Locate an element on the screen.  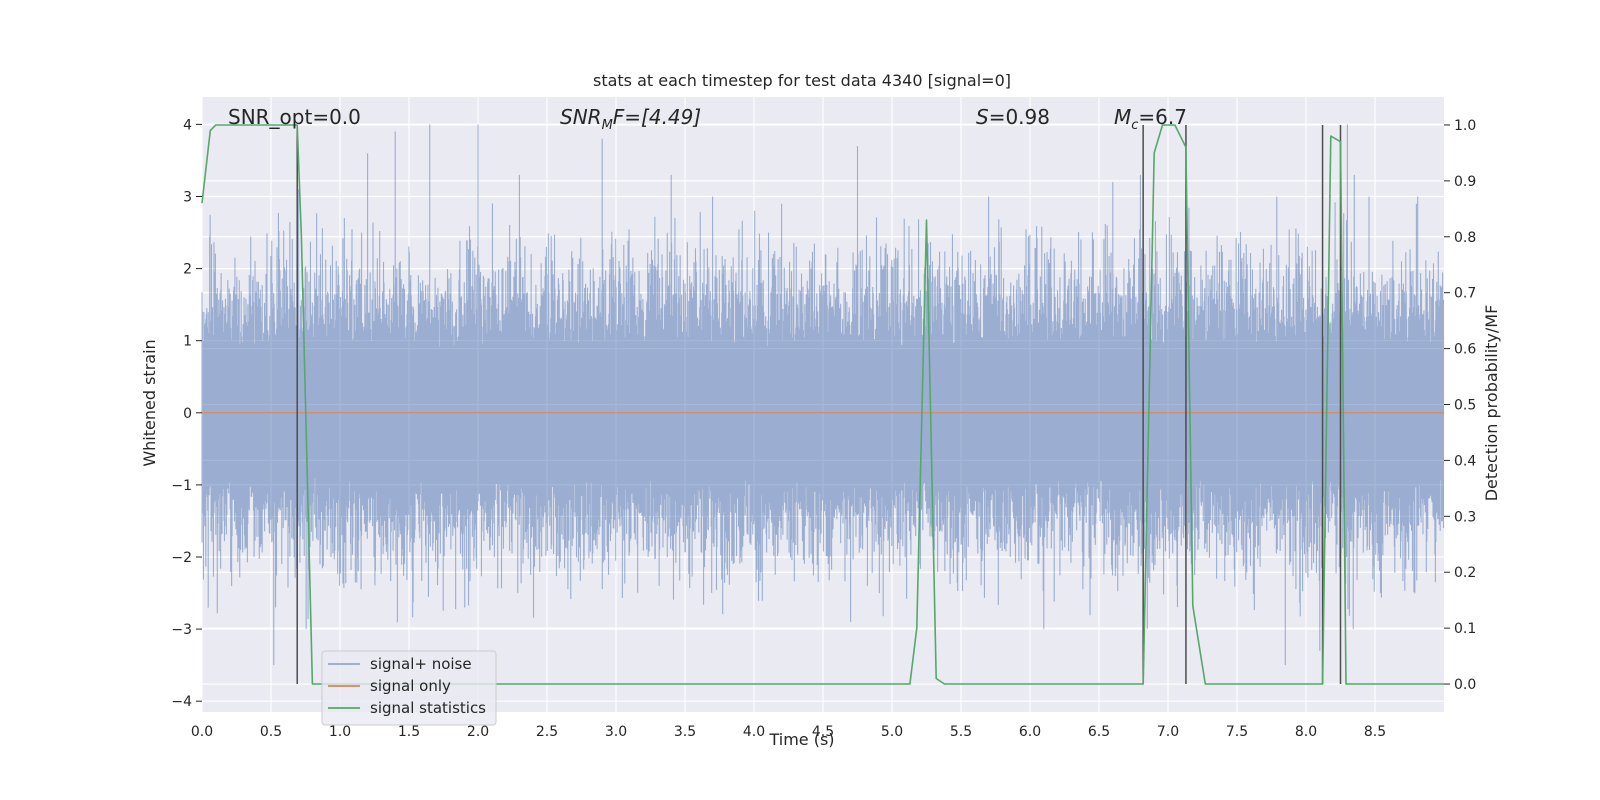
annotation-snr-mf-rest: F=[4.49] is located at coordinates (657, 117).